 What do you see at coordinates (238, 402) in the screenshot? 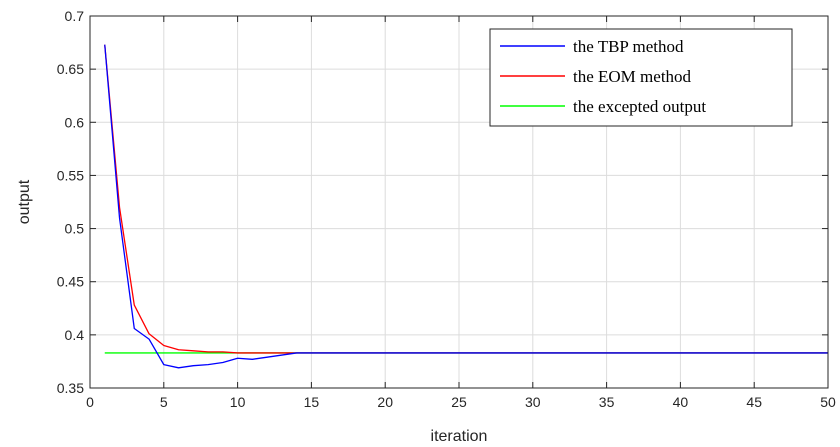
I see `x-tick-label: 10` at bounding box center [238, 402].